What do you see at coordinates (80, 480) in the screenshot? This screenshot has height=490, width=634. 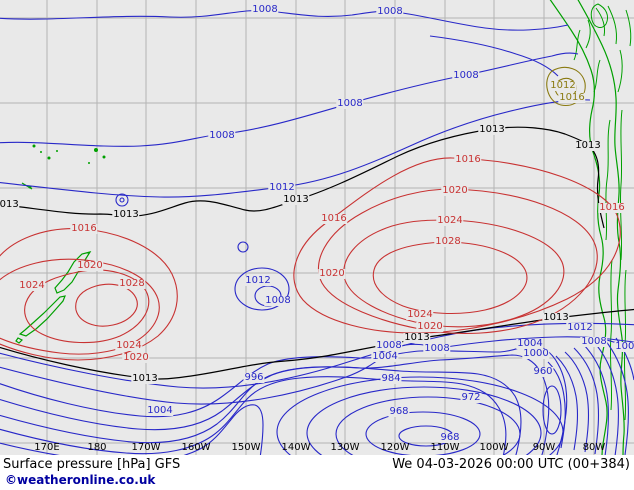 I see `copyright-notice: ©weatheronline.co.uk` at bounding box center [80, 480].